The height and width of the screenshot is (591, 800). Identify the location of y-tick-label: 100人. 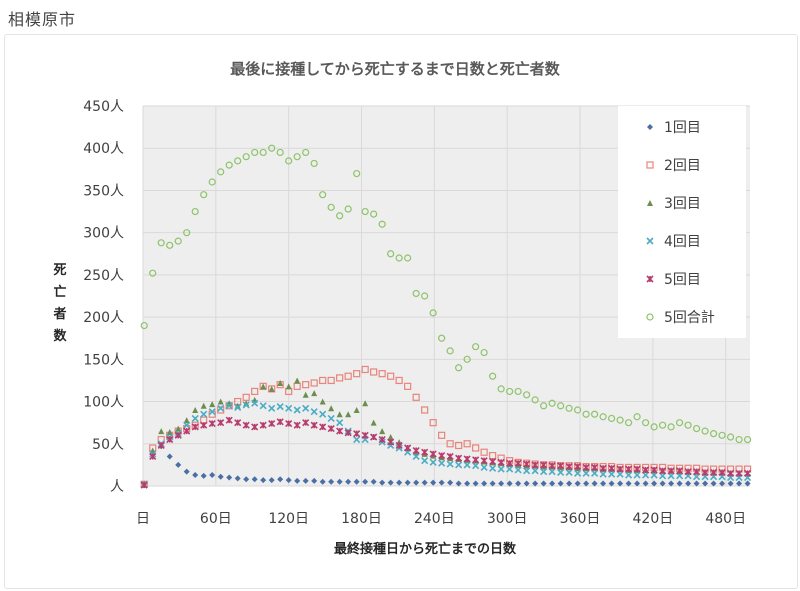
(103, 403).